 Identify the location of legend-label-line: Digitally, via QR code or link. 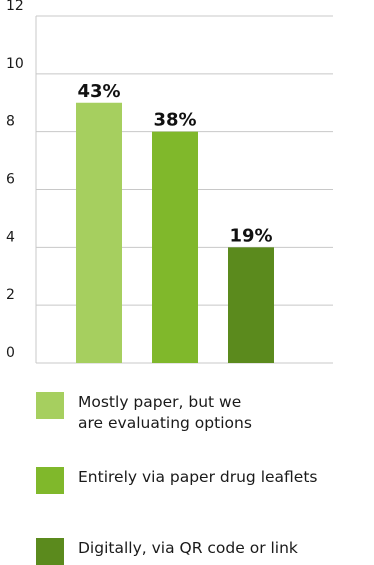
(188, 548).